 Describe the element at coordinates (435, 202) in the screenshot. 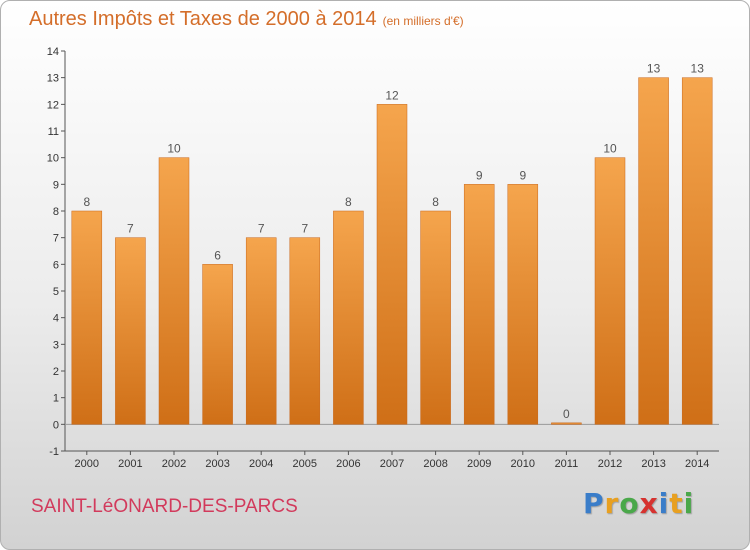

I see `data-label-2008: 8` at that location.